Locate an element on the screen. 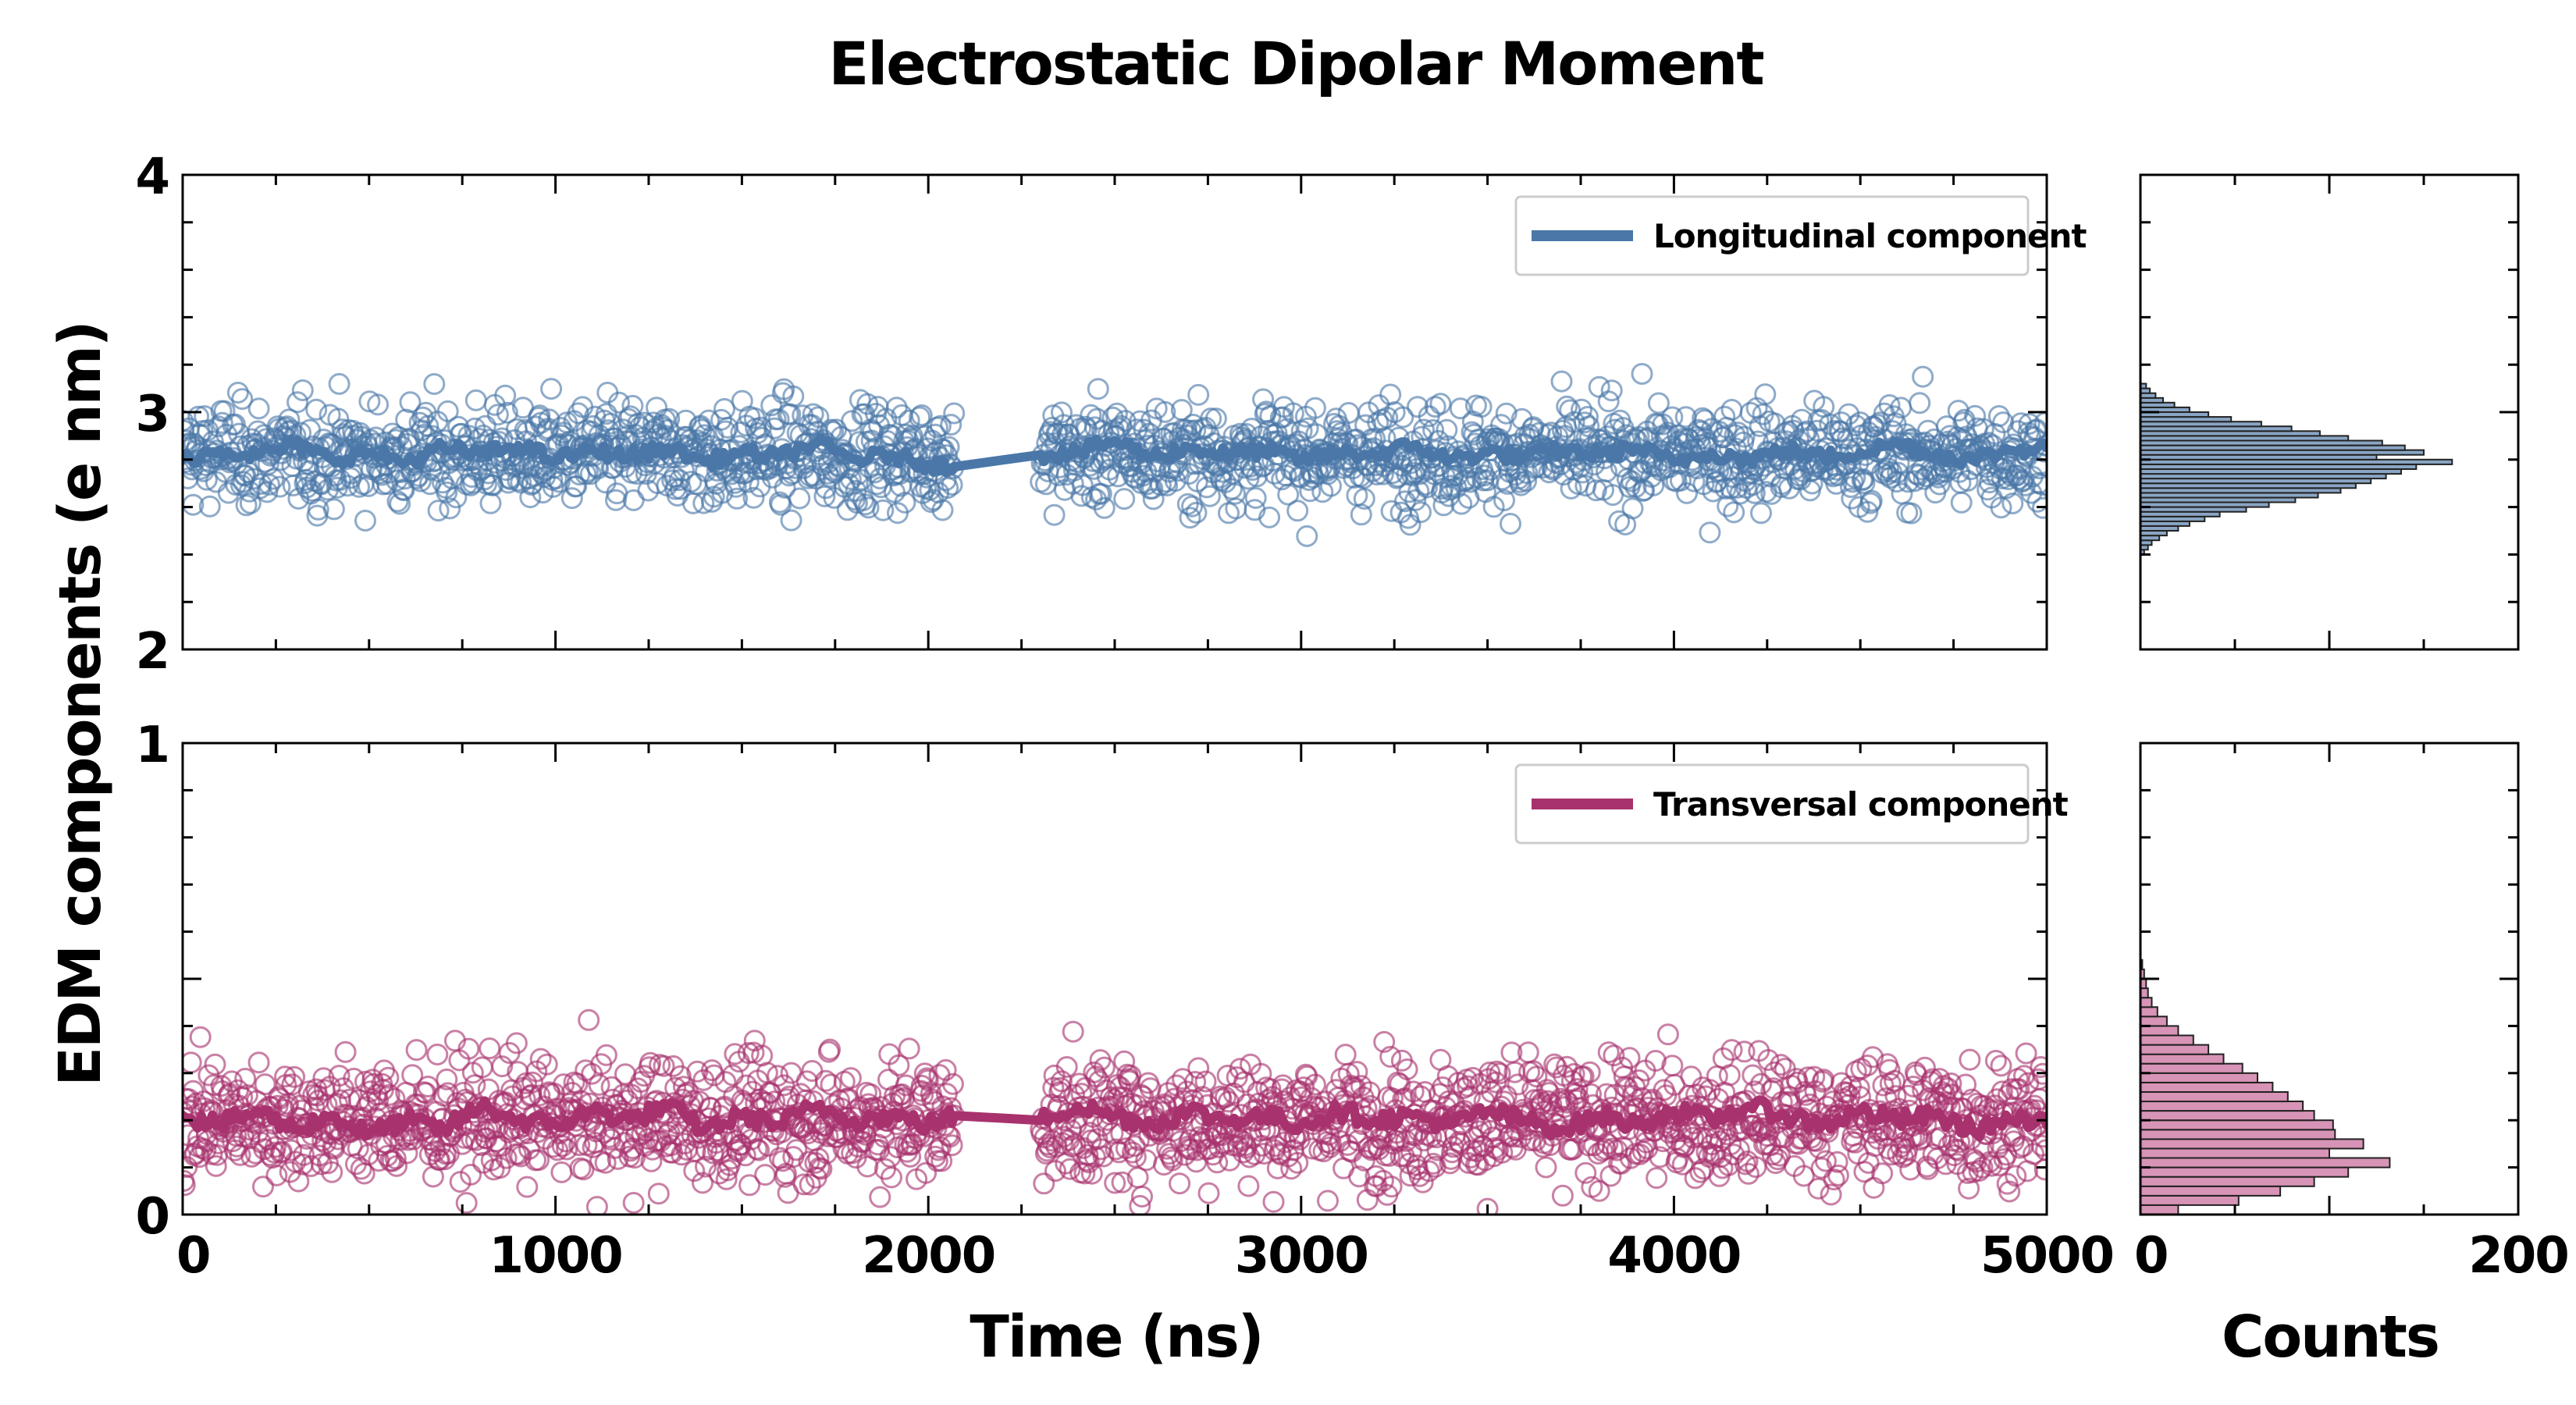 This screenshot has height=1405, width=2576. transversal-x-tick-label: 3000 is located at coordinates (1301, 1256).